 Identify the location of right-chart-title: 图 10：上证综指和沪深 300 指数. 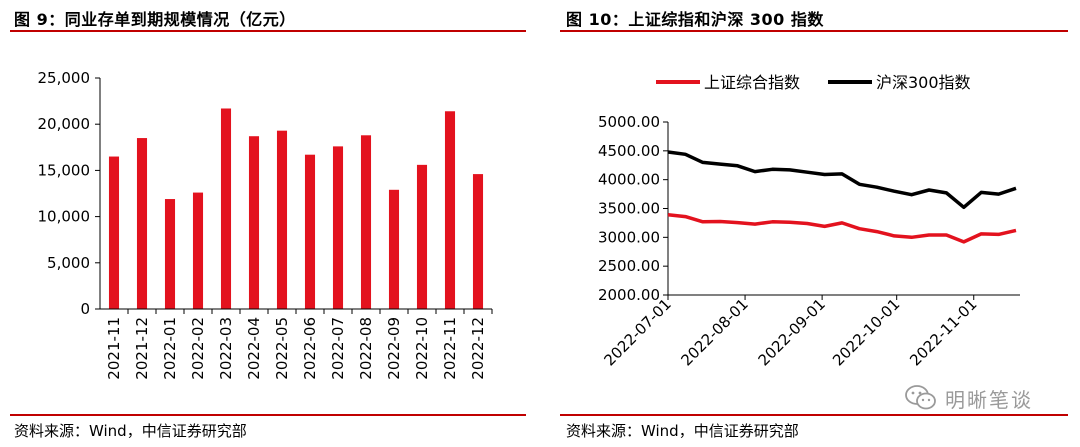
(695, 19).